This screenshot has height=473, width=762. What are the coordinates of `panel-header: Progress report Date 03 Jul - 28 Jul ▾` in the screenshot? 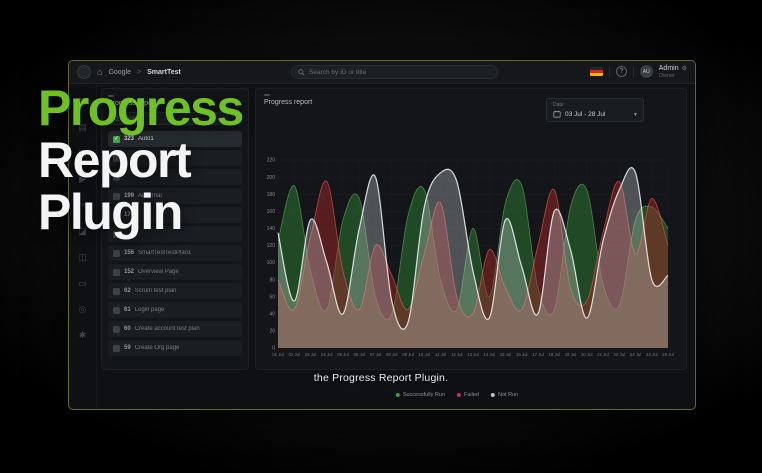 It's located at (471, 123).